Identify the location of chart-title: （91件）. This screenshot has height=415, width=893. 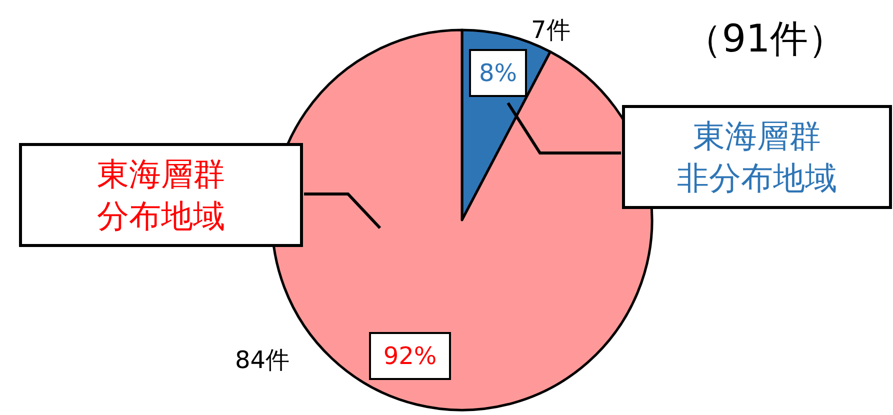
(765, 38).